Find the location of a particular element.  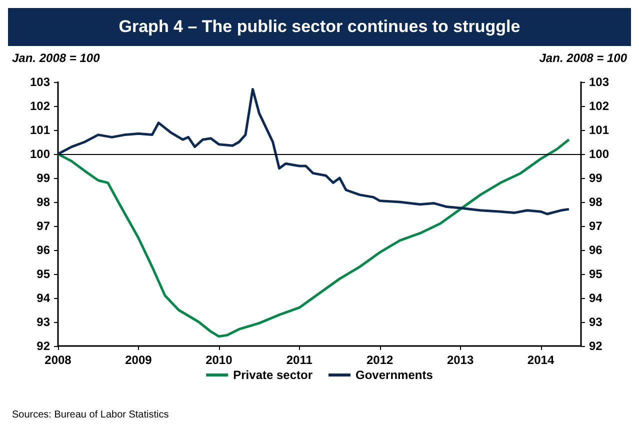

y2-axis-title: Jan. 2008 = 100 is located at coordinates (583, 58).